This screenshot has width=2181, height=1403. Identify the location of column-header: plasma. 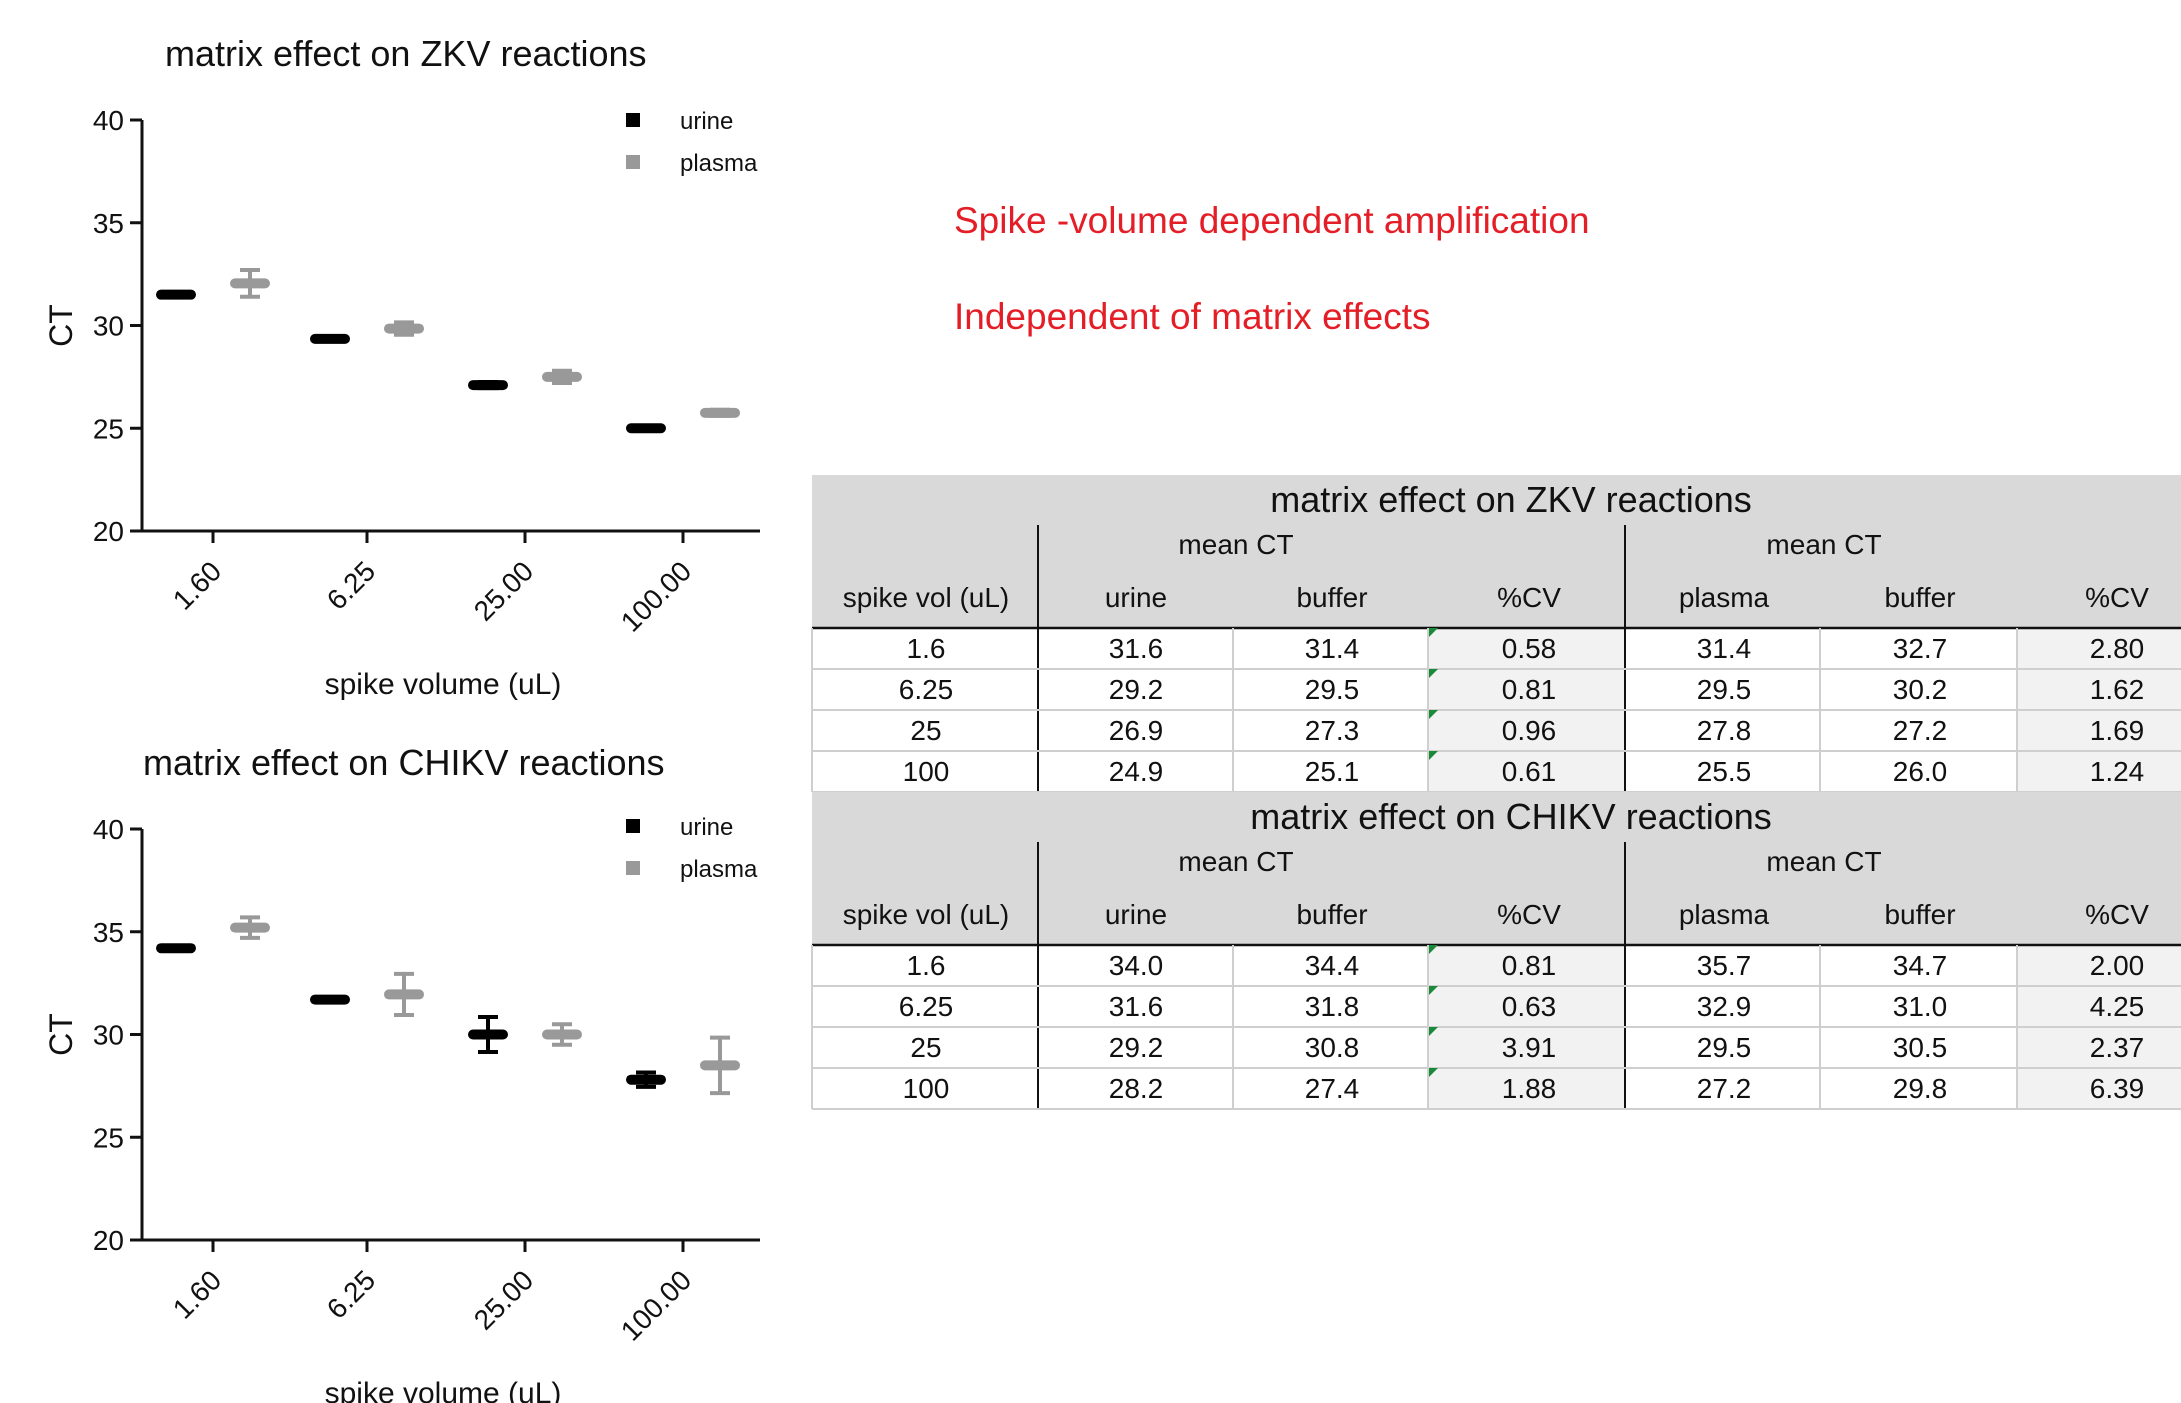
(1724, 597).